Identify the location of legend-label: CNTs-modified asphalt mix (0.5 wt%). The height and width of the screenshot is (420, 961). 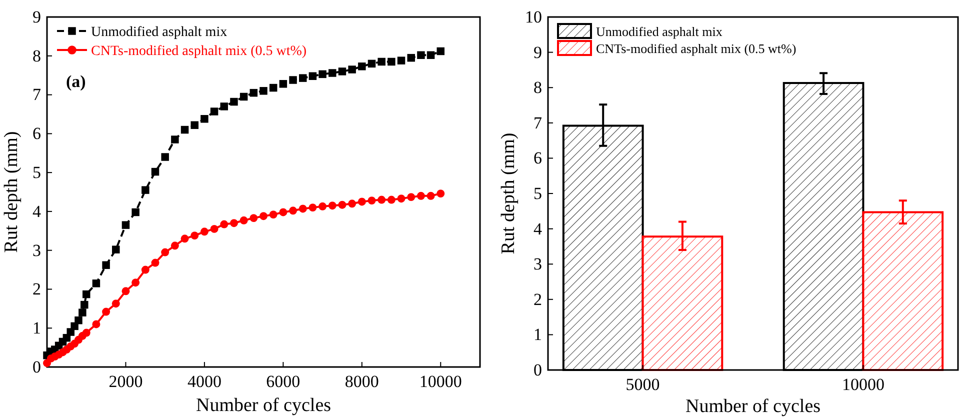
(199, 51).